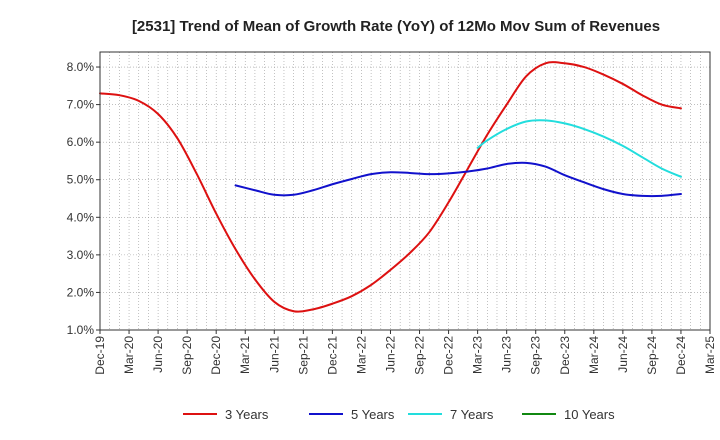 Image resolution: width=720 pixels, height=440 pixels. What do you see at coordinates (594, 355) in the screenshot?
I see `x-tick-label: Mar-24` at bounding box center [594, 355].